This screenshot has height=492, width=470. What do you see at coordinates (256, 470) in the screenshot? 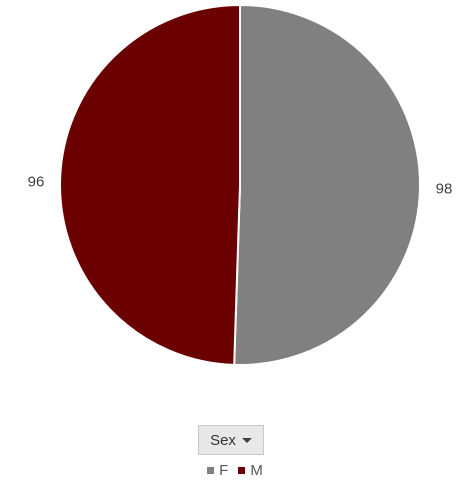
I see `legend-label-m: M` at bounding box center [256, 470].